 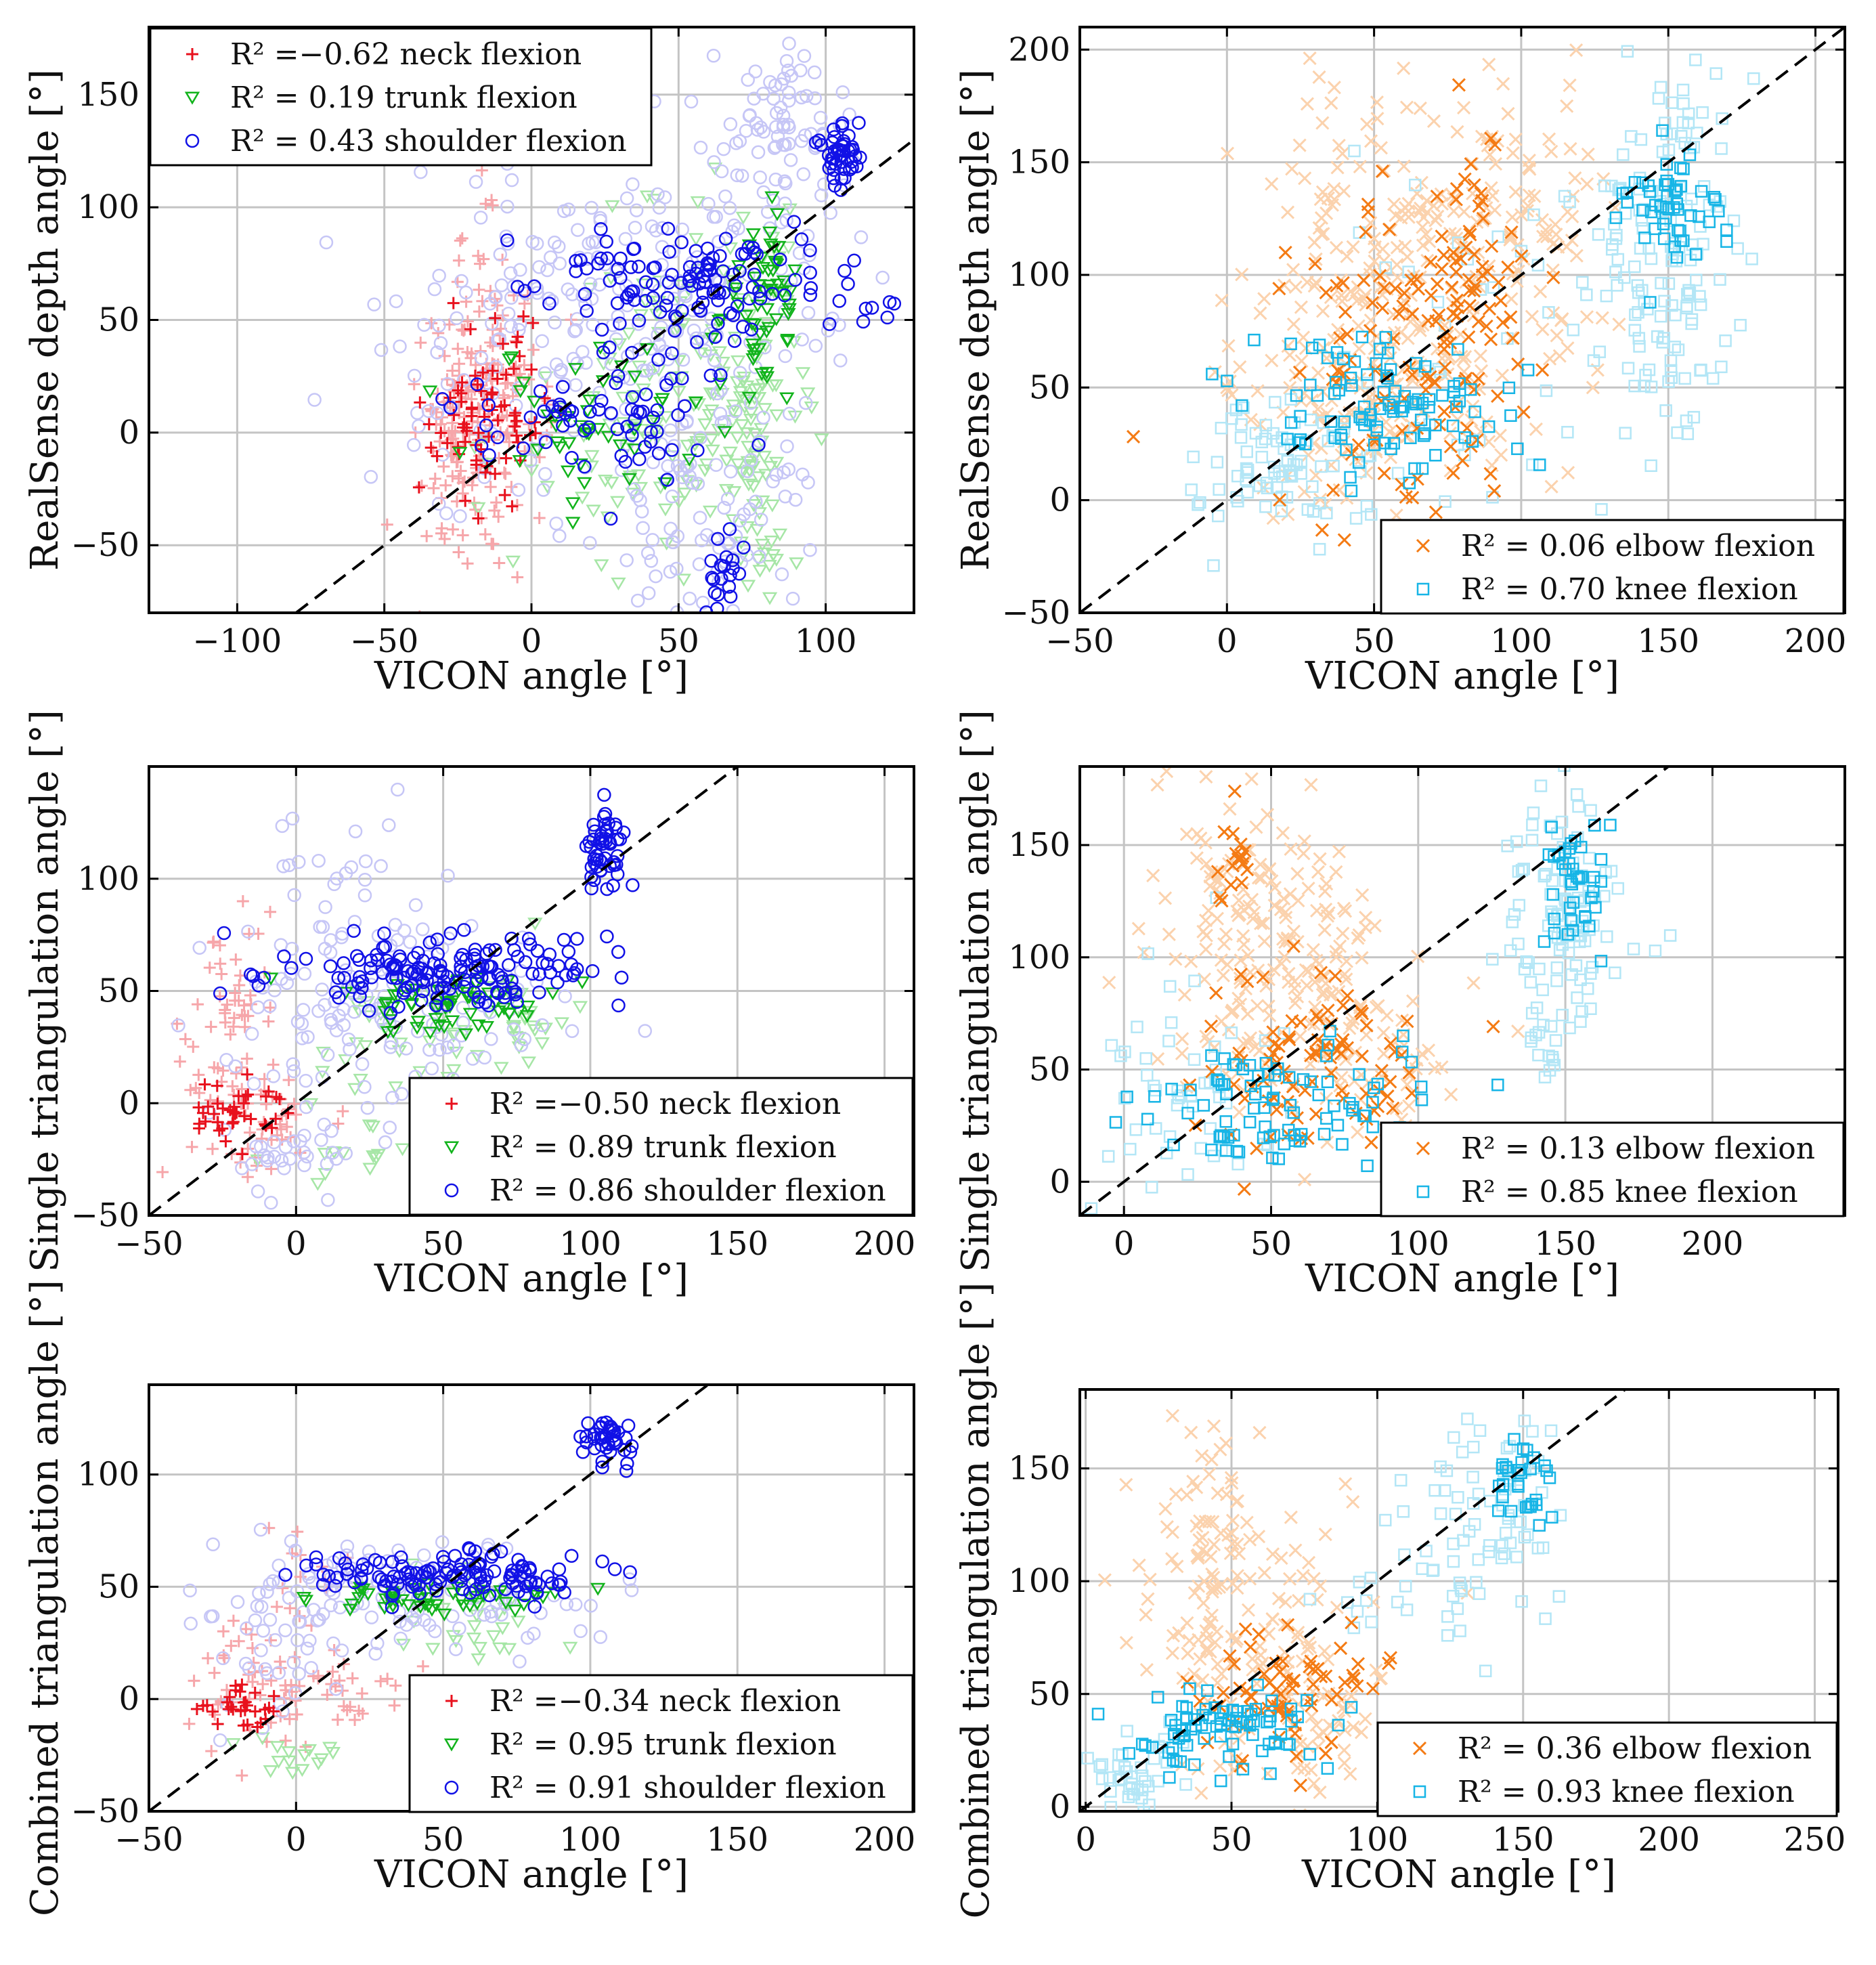 What do you see at coordinates (1059, 500) in the screenshot?
I see `y-tick-label: 0` at bounding box center [1059, 500].